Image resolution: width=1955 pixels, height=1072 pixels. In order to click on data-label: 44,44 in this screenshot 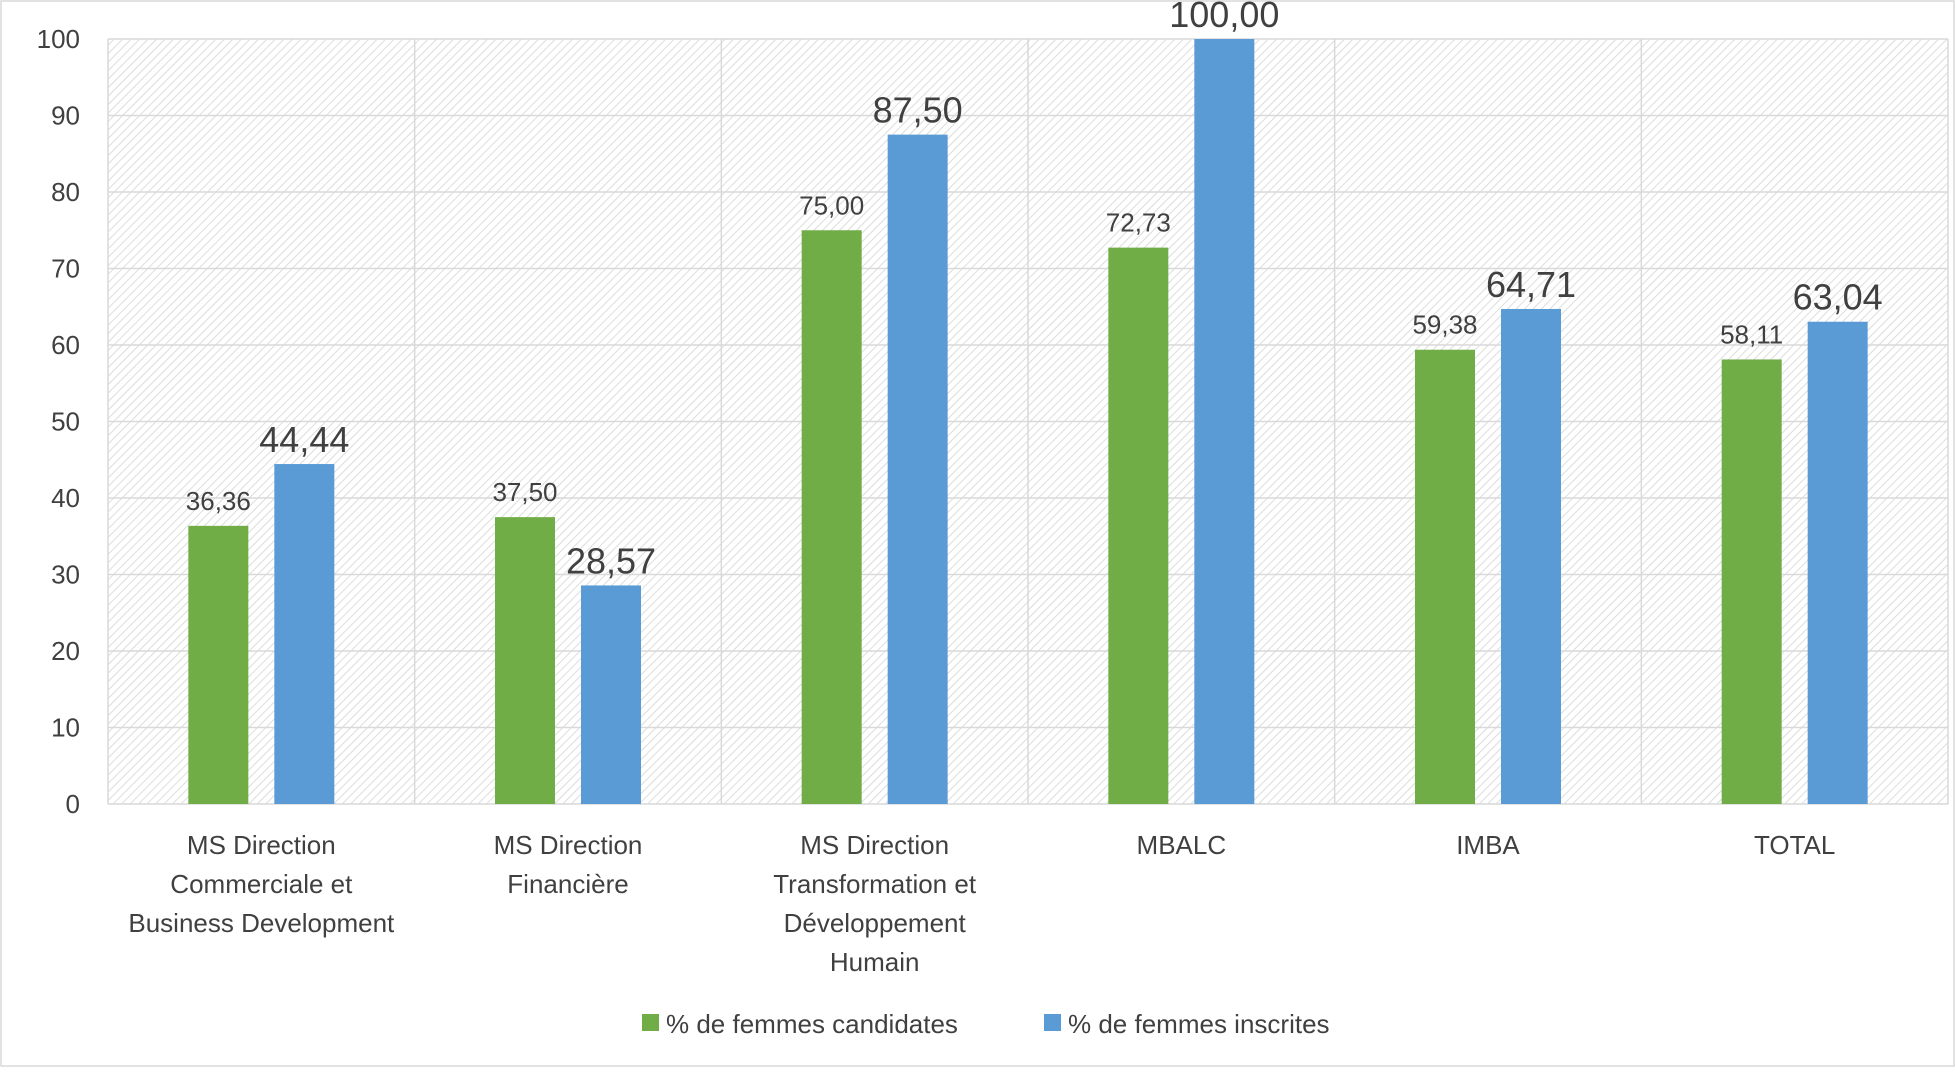, I will do `click(304, 439)`.